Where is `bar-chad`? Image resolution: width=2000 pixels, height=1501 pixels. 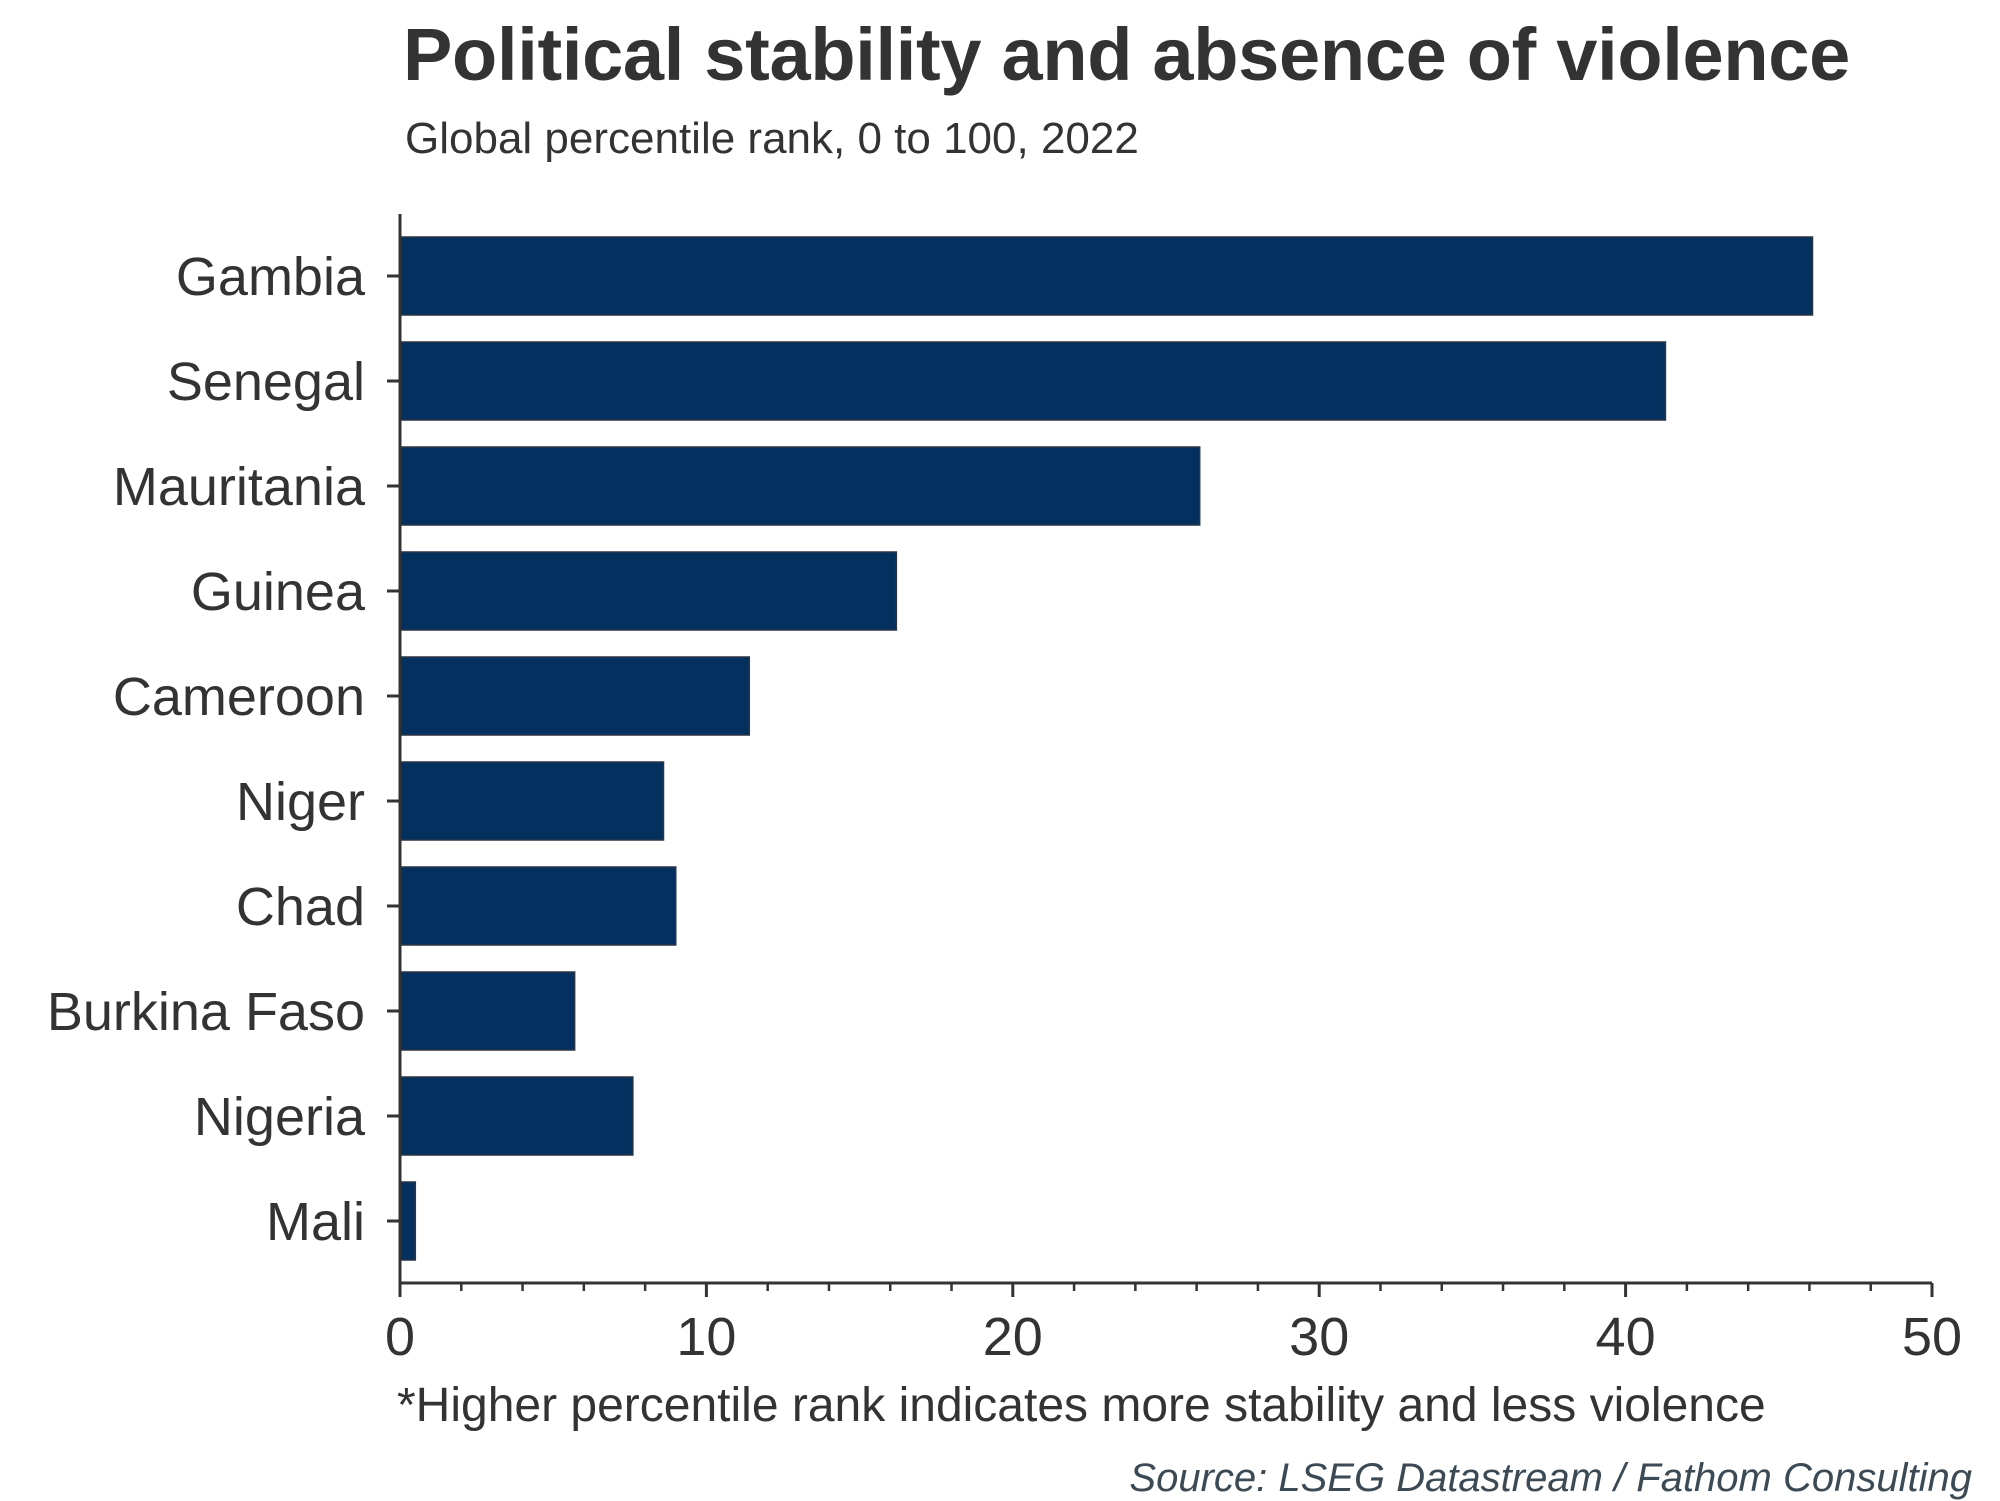
bar-chad is located at coordinates (538, 906).